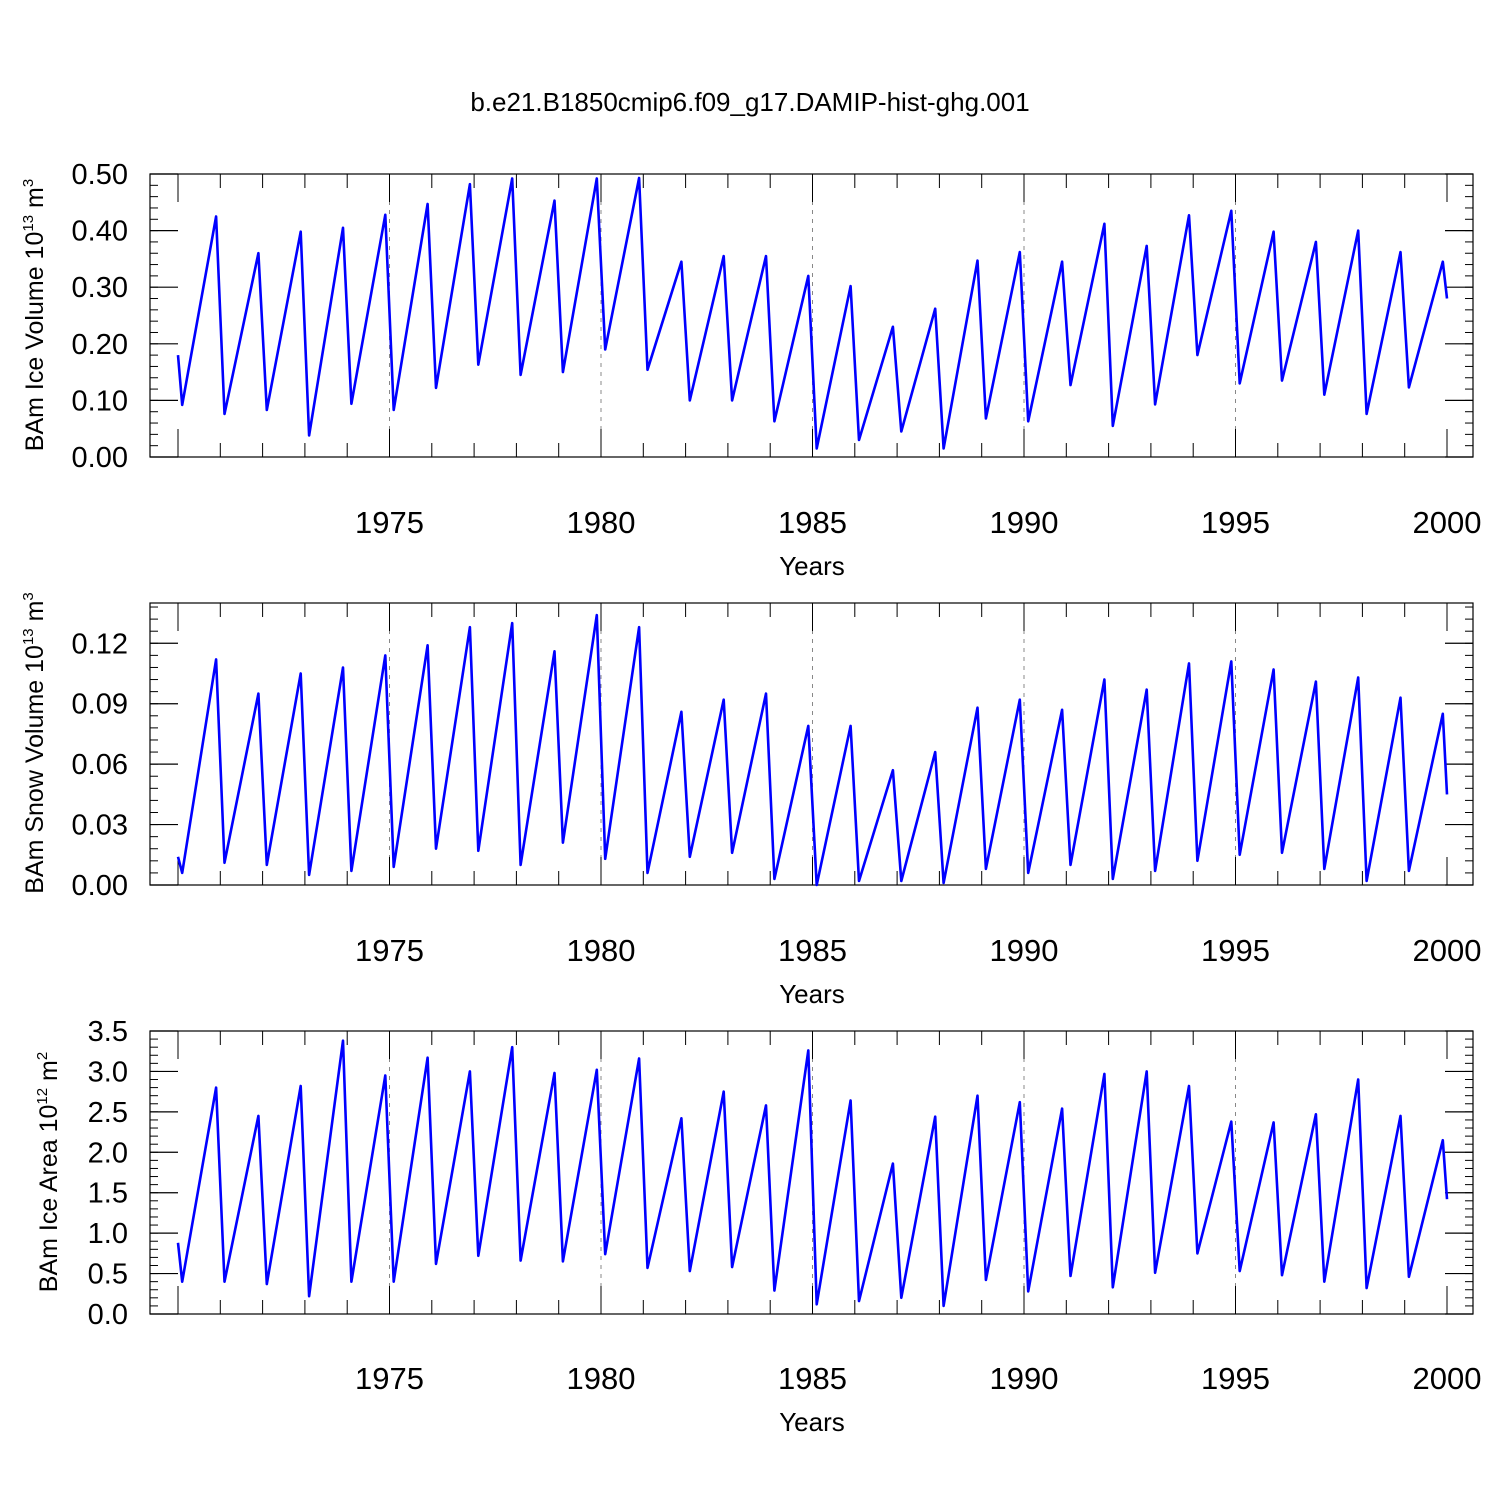 The width and height of the screenshot is (1500, 1500). Describe the element at coordinates (100, 288) in the screenshot. I see `y-tick-label: 0.30` at that location.